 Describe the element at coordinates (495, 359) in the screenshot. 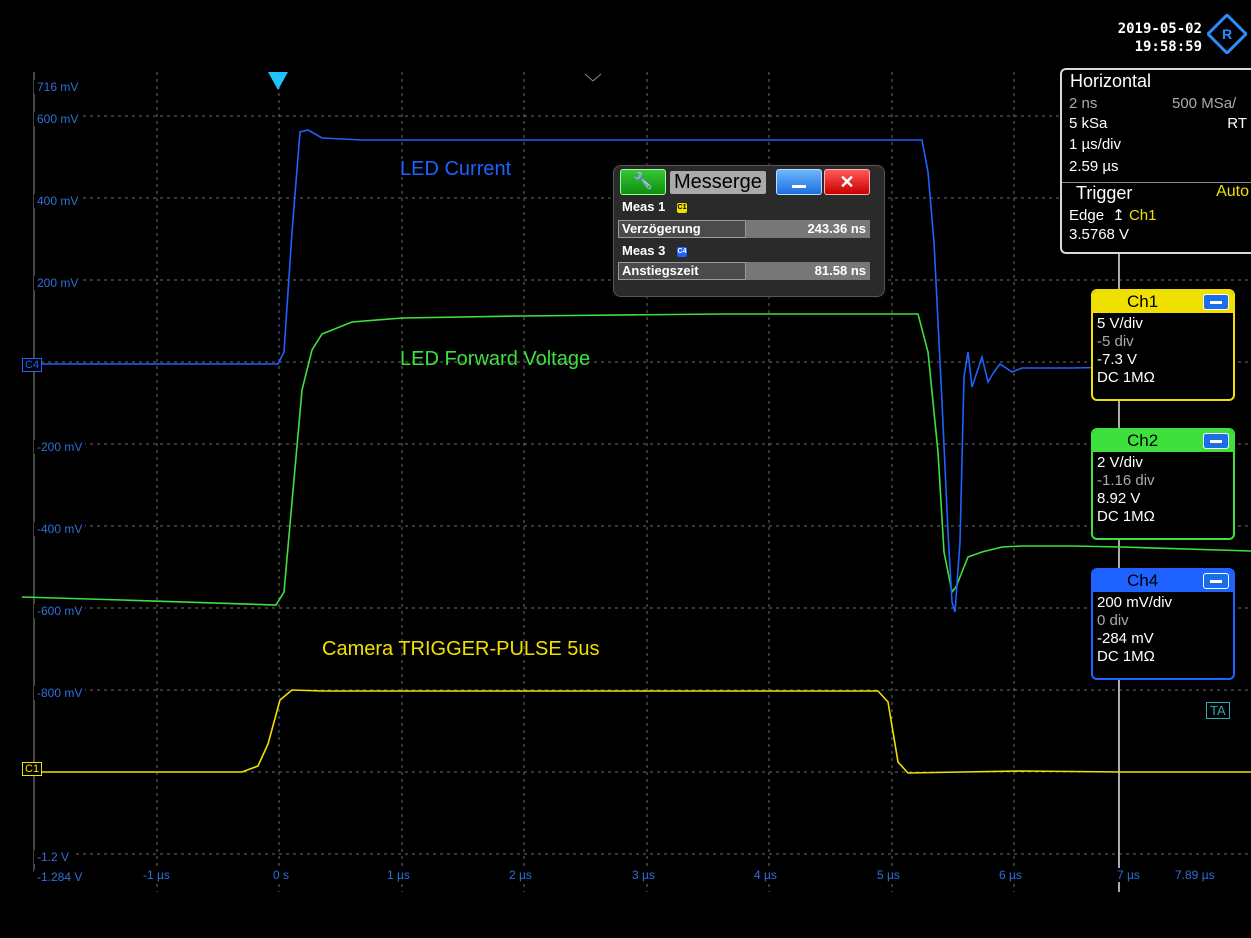

I see `trace-label-voltage: LED Forward Voltage` at that location.